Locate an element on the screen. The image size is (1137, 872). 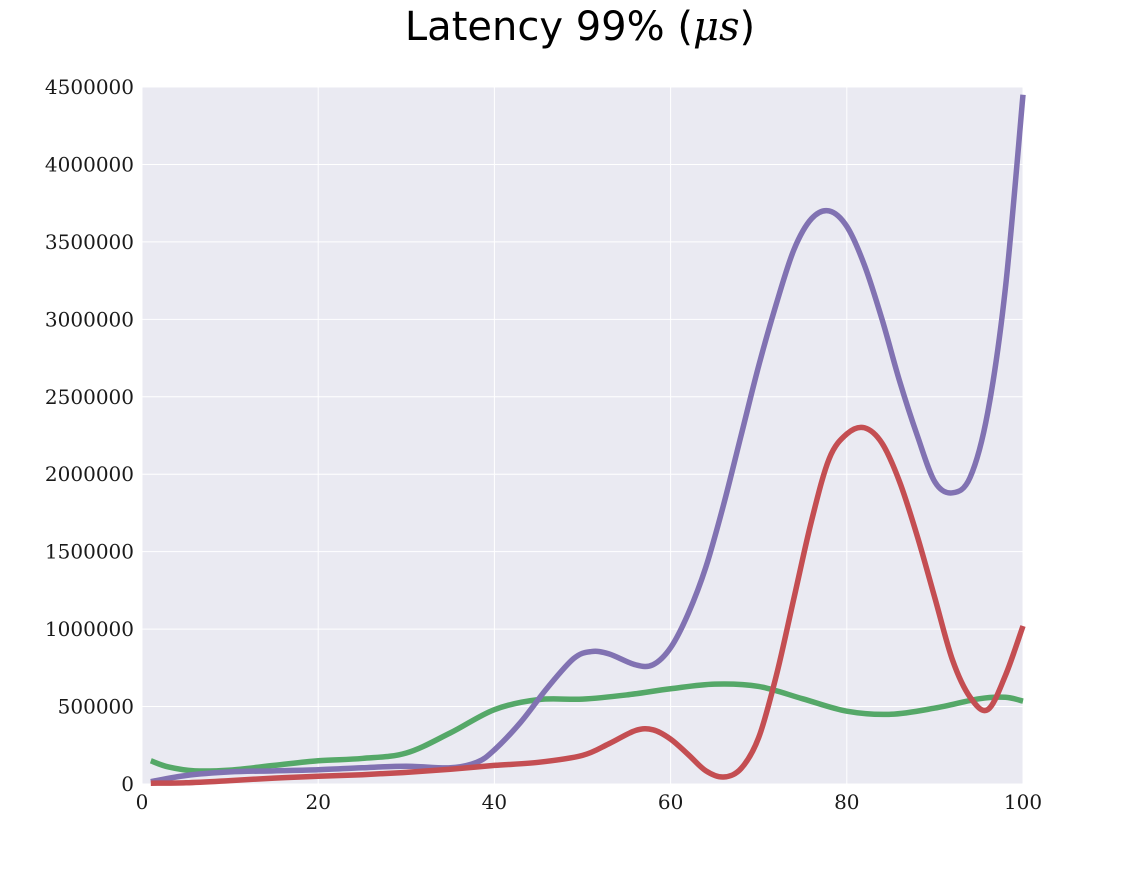
chart-title: Latency 99% (μs) is located at coordinates (580, 27).